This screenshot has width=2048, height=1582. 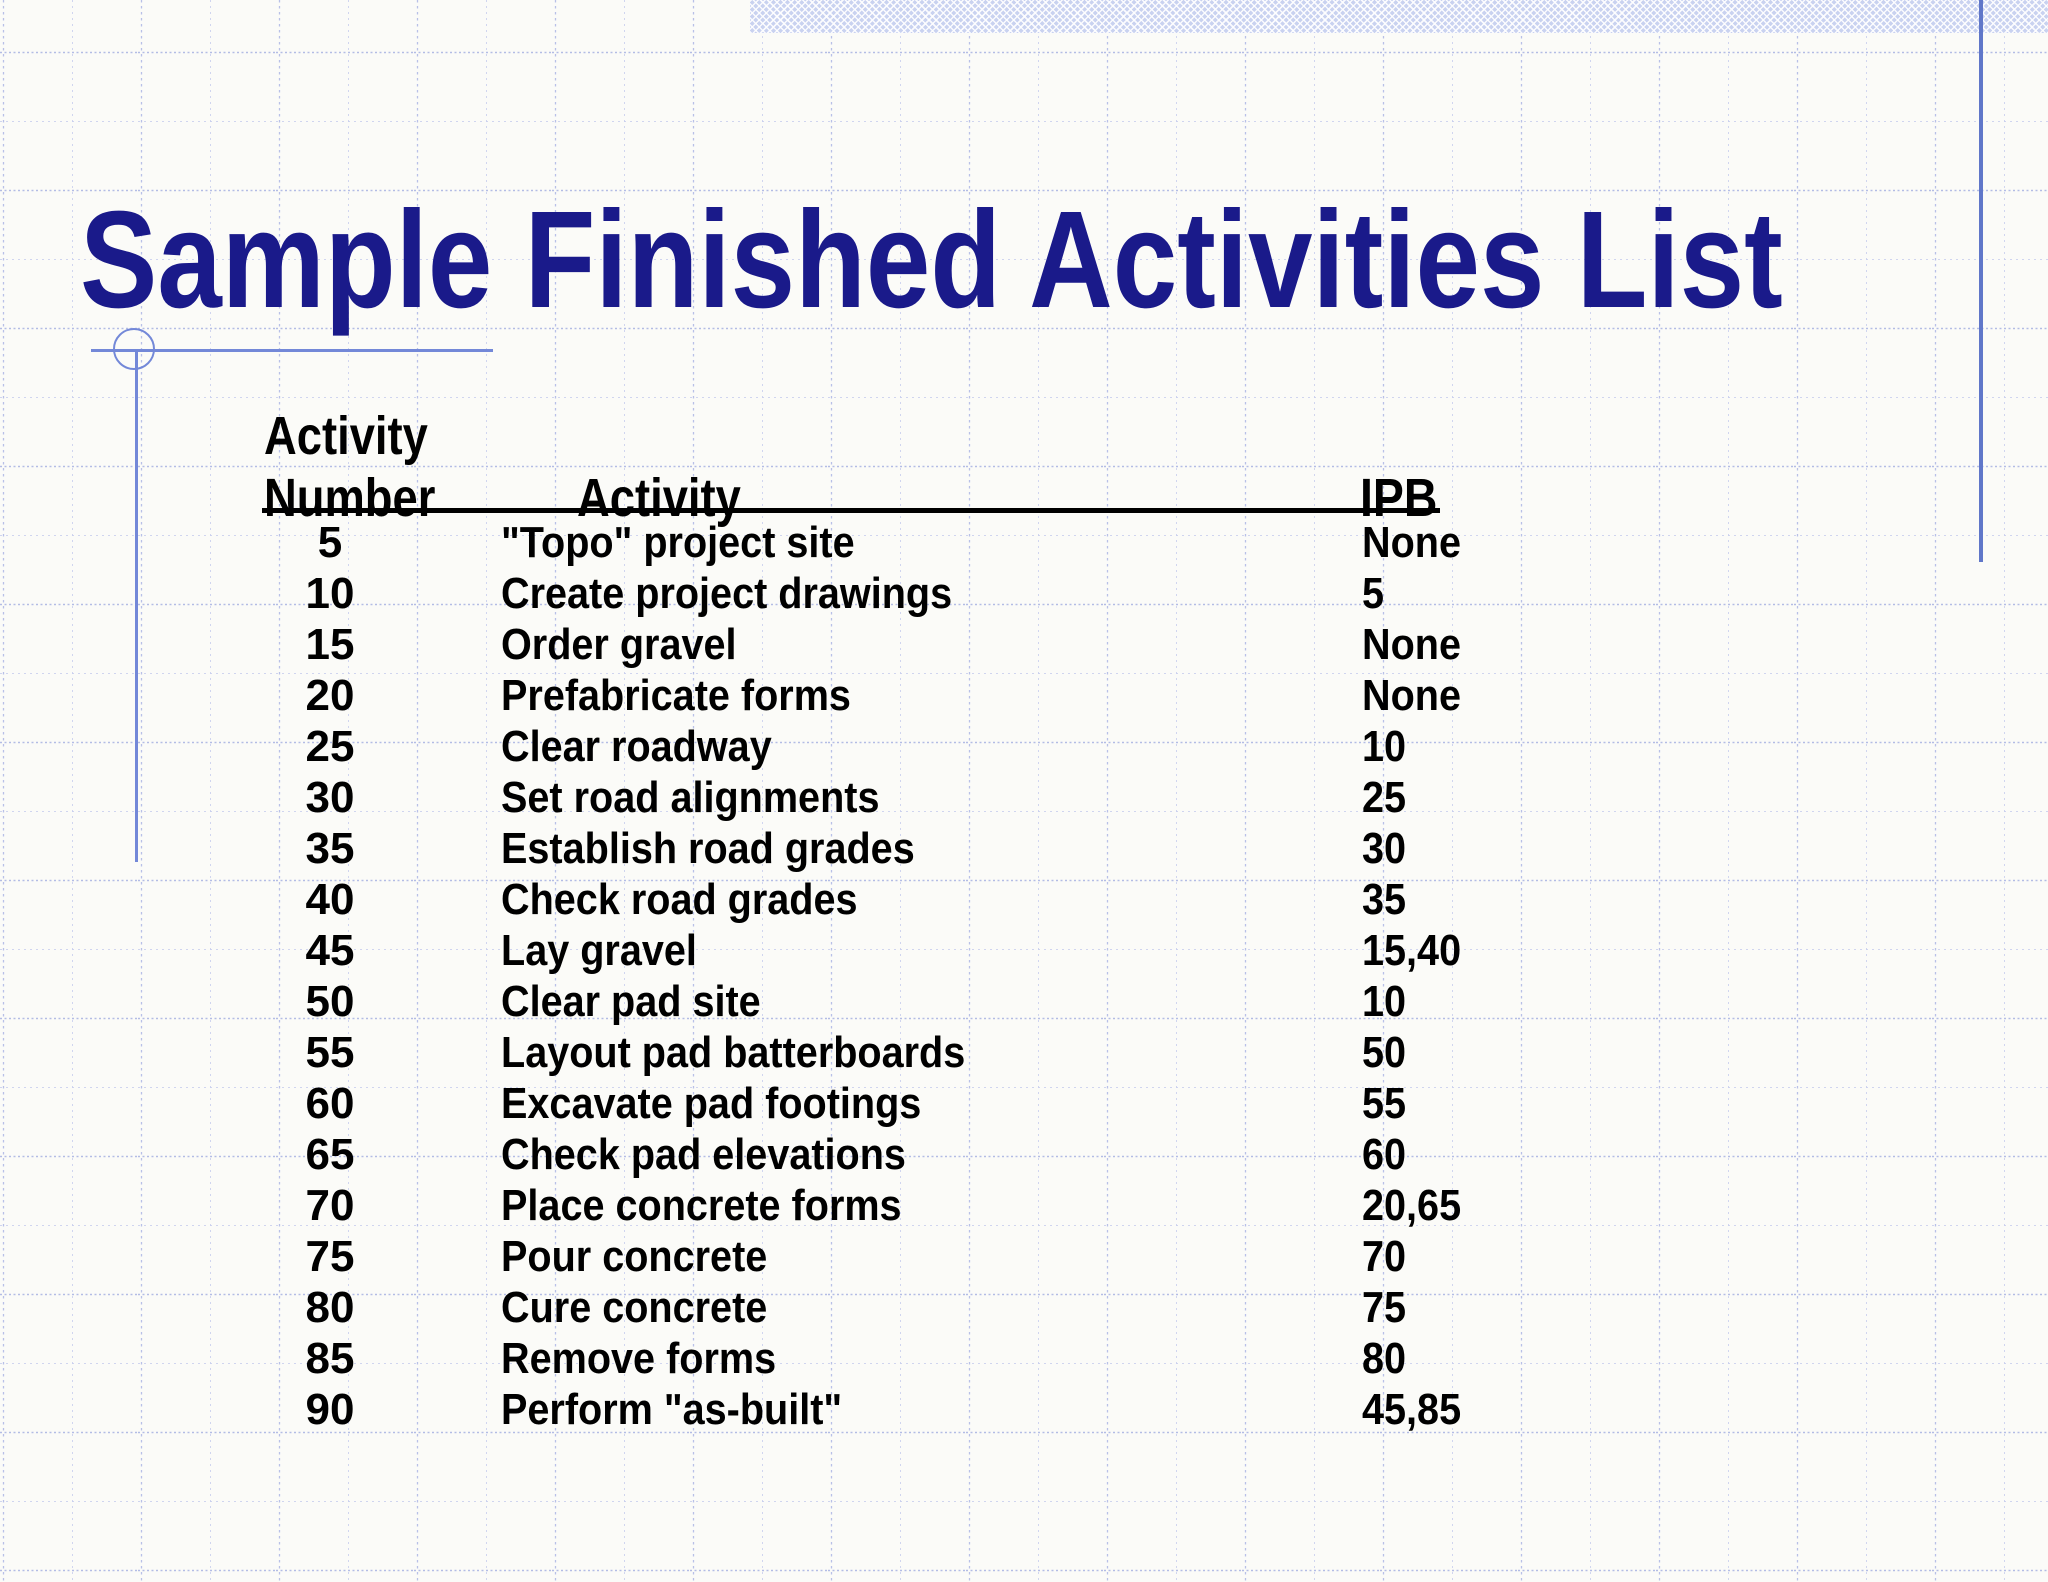 I want to click on table-row: 90 Perform "as-built" 45,85, so click(x=940, y=1409).